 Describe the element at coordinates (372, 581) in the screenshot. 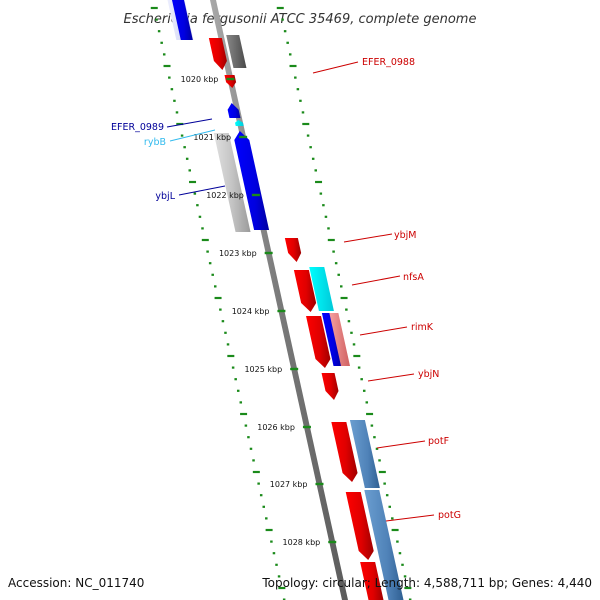

I see `feature-red-bottom` at that location.